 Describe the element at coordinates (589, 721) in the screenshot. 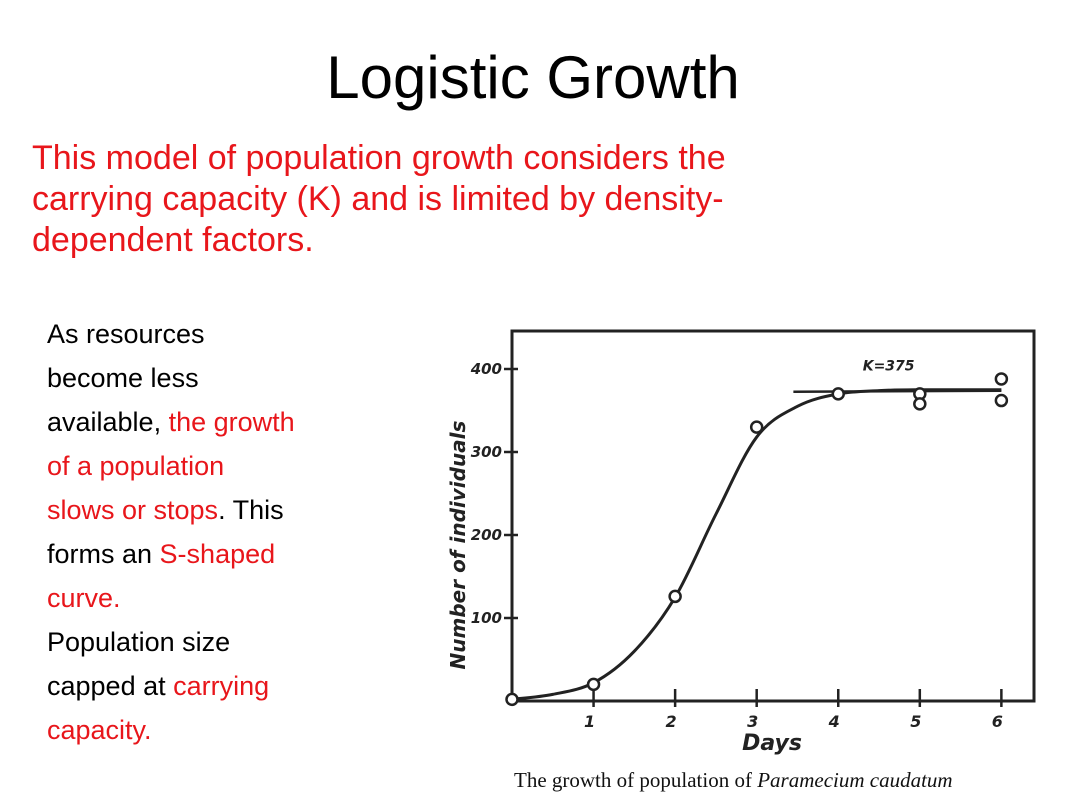

I see `x-tick-label: 1` at that location.